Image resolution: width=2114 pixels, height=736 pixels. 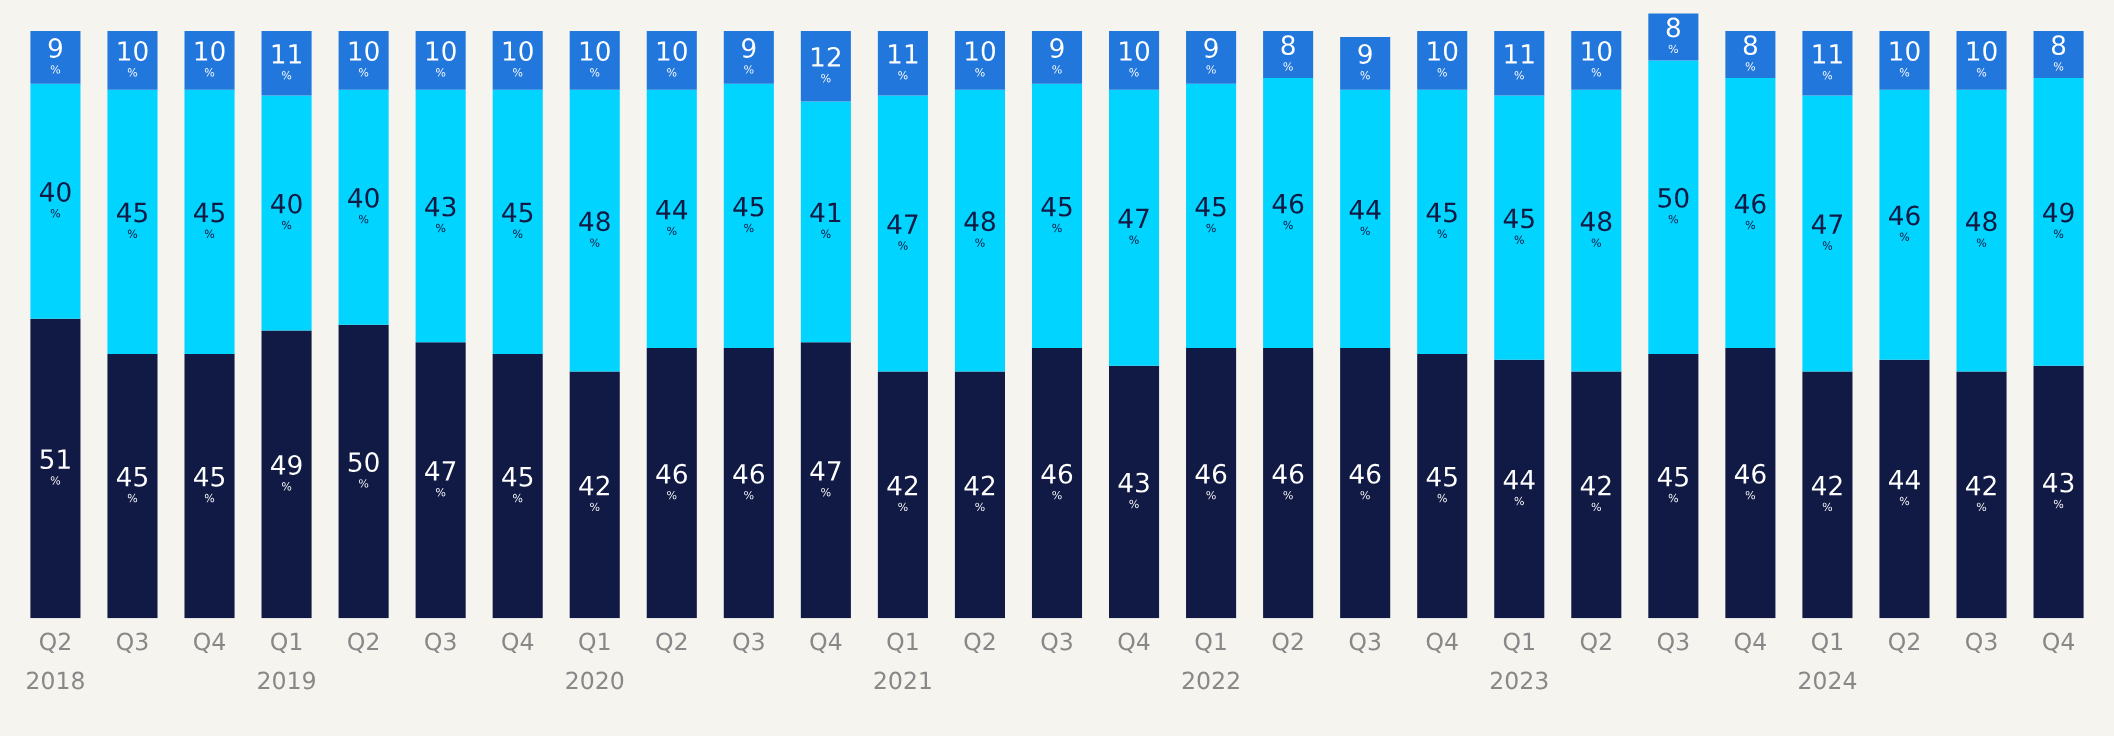 I want to click on data-label: 43 %, so click(x=440, y=214).